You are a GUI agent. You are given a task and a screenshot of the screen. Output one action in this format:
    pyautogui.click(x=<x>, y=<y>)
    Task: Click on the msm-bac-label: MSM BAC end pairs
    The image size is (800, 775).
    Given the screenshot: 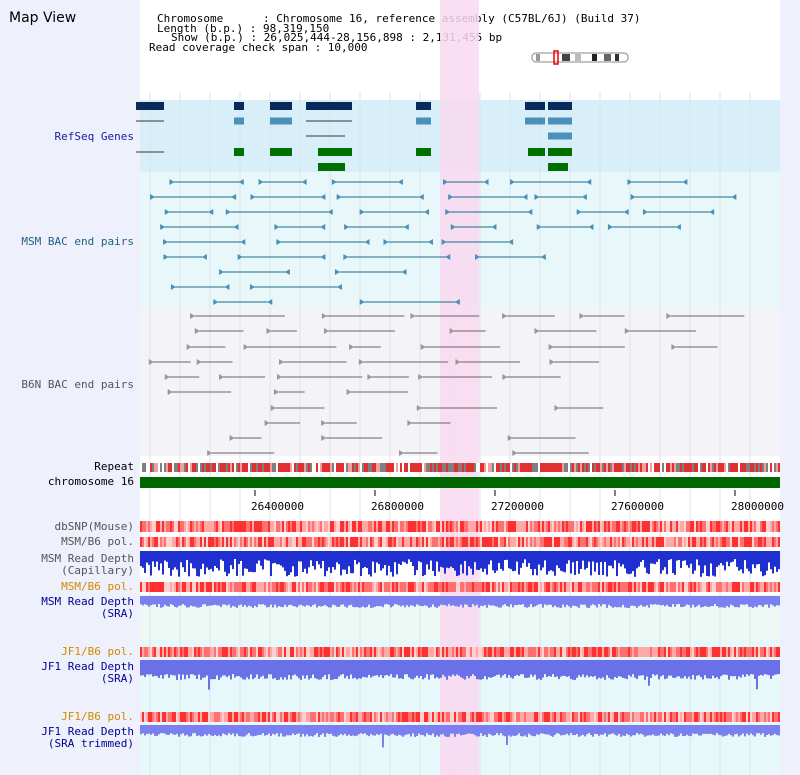 What is the action you would take?
    pyautogui.click(x=77, y=241)
    